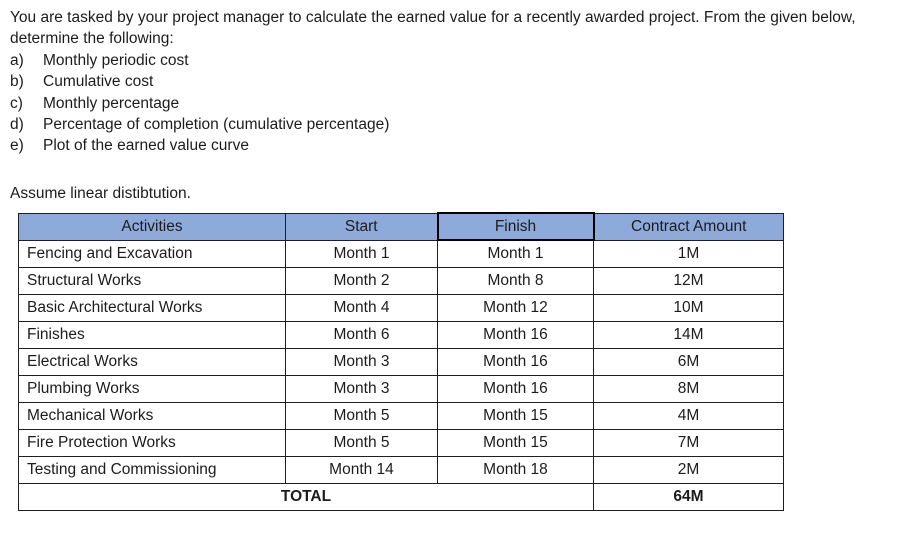 This screenshot has height=538, width=915. Describe the element at coordinates (688, 469) in the screenshot. I see `cell-amount: 2M` at that location.